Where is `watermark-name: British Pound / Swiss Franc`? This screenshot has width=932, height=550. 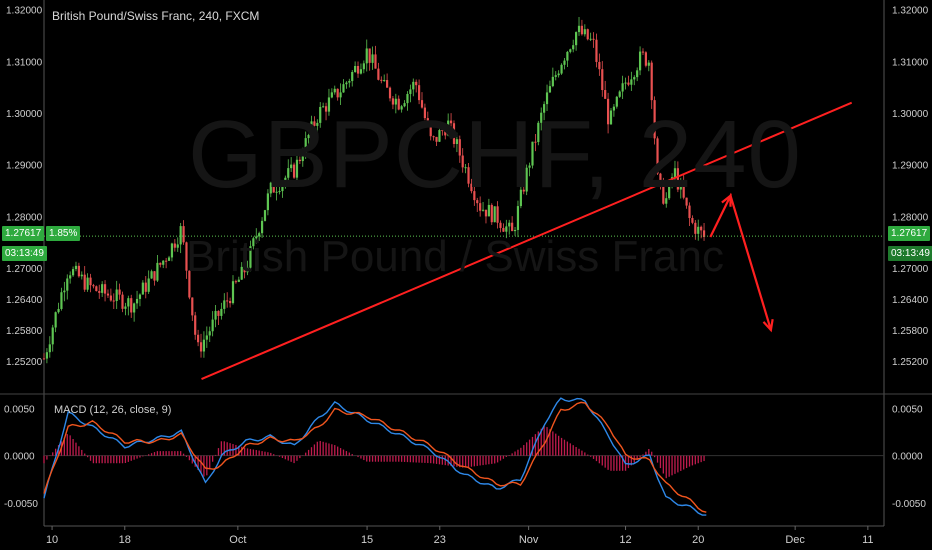
watermark-name: British Pound / Swiss Franc is located at coordinates (455, 256).